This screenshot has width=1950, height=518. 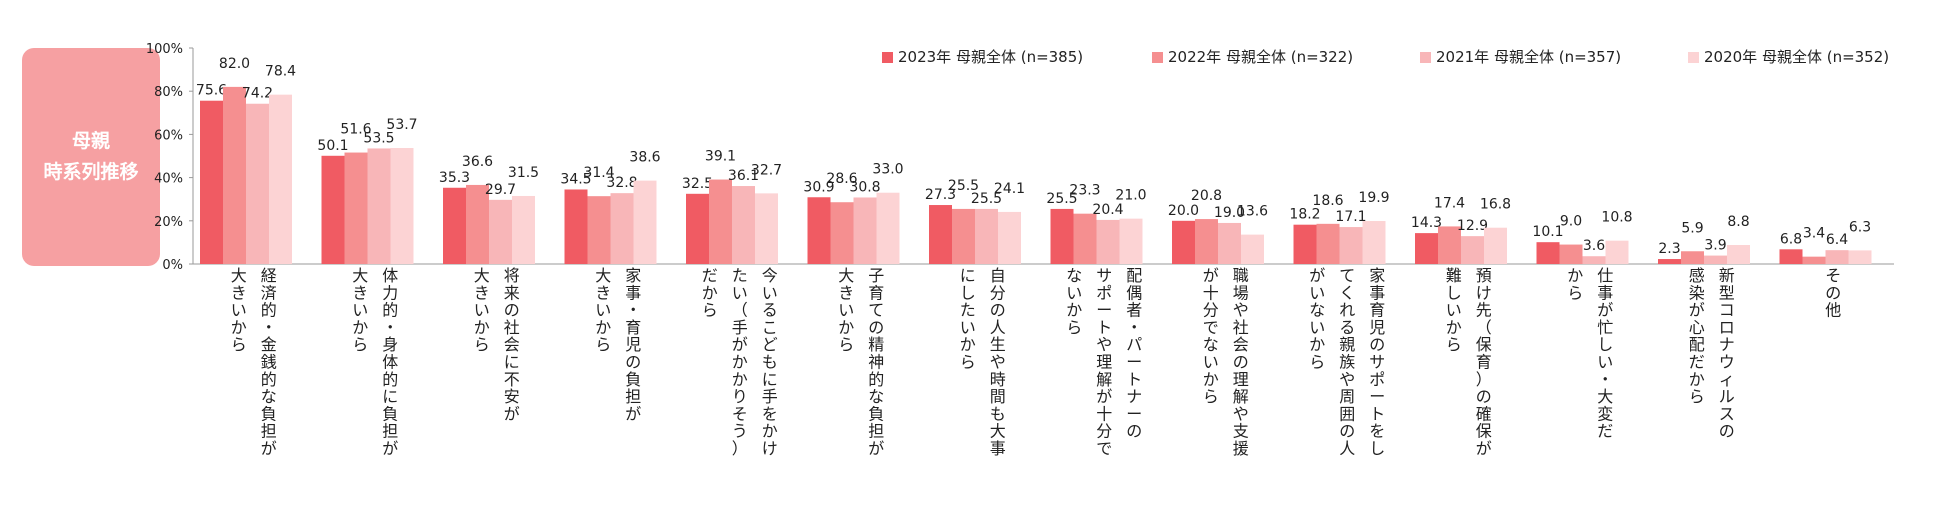 What do you see at coordinates (1796, 57) in the screenshot?
I see `legend-label-4: 2020年 母親全体 (n=352)` at bounding box center [1796, 57].